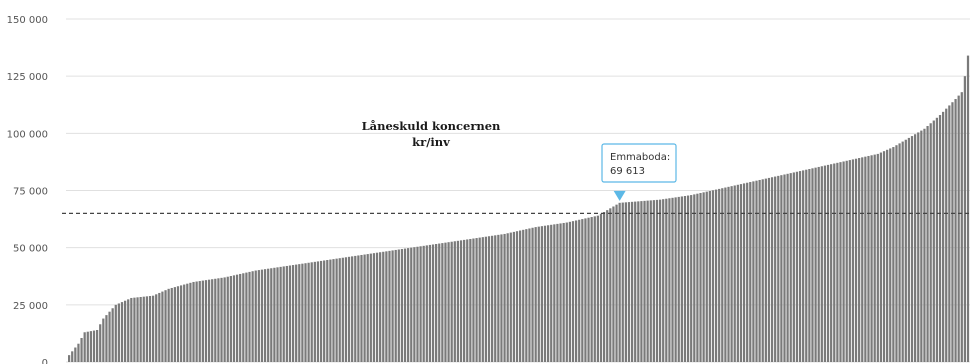 This screenshot has height=364, width=972. Describe the element at coordinates (27, 77) in the screenshot. I see `y-tick-label: 125 000` at that location.